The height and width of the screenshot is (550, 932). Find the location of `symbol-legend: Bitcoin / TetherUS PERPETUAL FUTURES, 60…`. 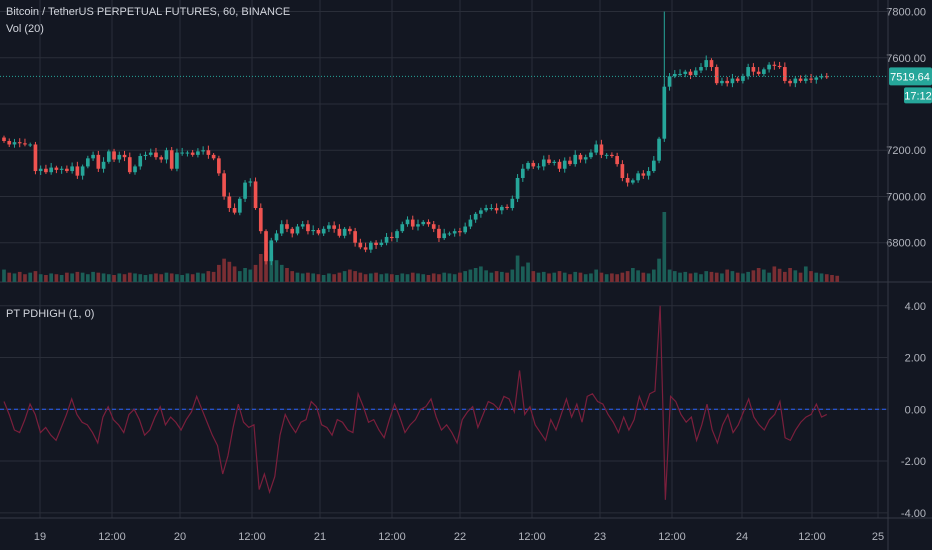

symbol-legend: Bitcoin / TetherUS PERPETUAL FUTURES, 60… is located at coordinates (148, 12).